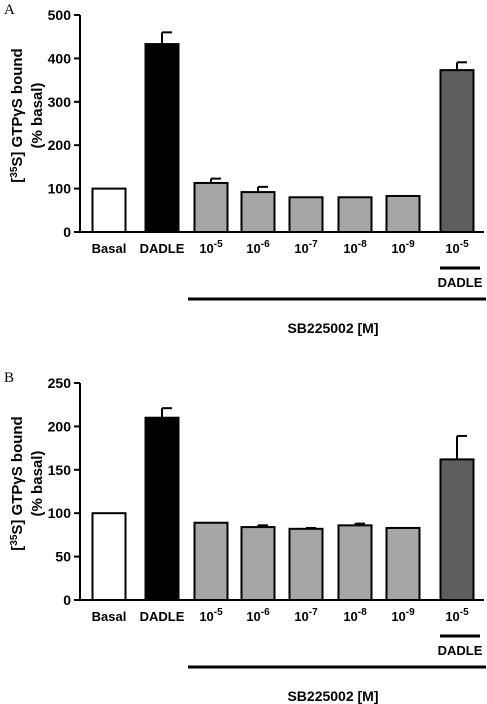  Describe the element at coordinates (60, 470) in the screenshot. I see `y-tick-label: 150` at that location.